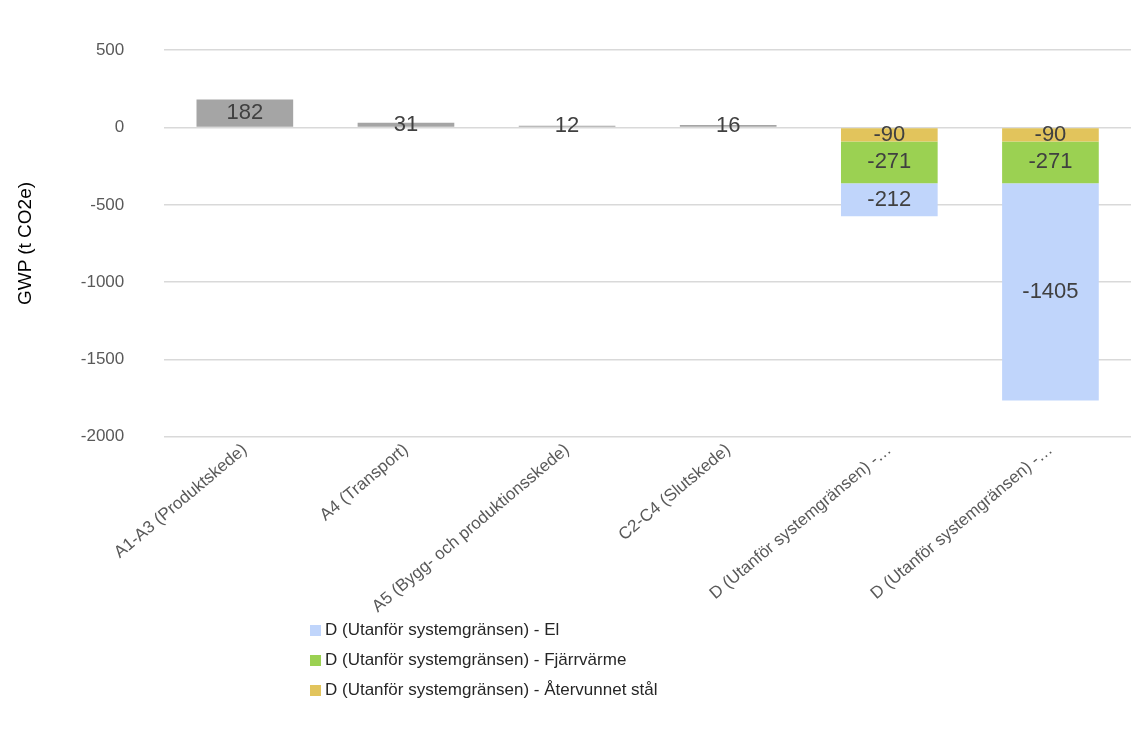 Image resolution: width=1141 pixels, height=731 pixels. Describe the element at coordinates (491, 690) in the screenshot. I see `legend-label: D (Utanför systemgränsen) - Återvunnet stål` at that location.